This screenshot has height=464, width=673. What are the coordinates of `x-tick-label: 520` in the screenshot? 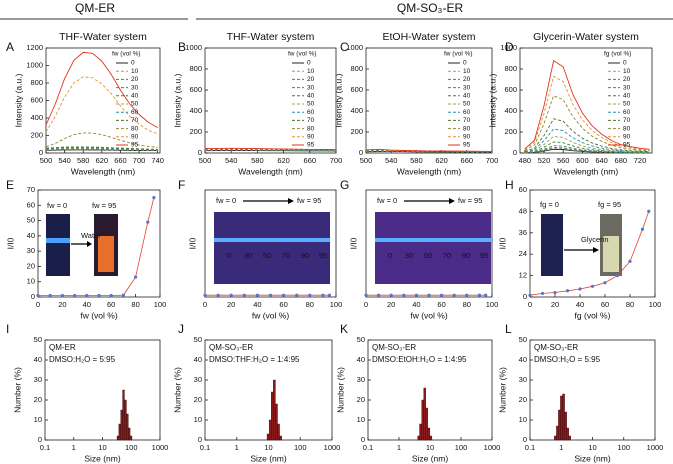 It's located at (544, 160).